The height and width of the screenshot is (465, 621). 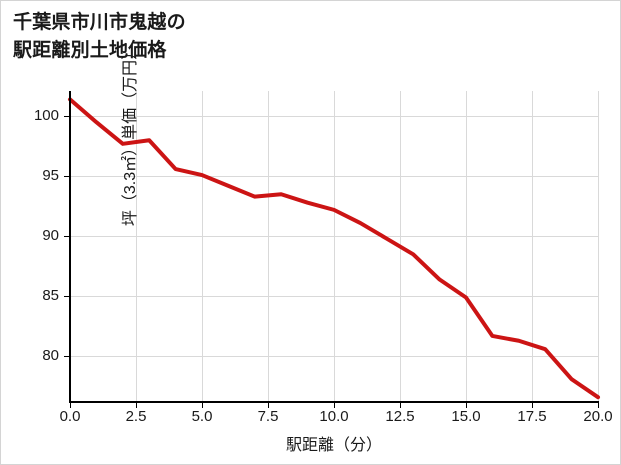 I want to click on x-tick-label: 10.0, so click(x=334, y=416).